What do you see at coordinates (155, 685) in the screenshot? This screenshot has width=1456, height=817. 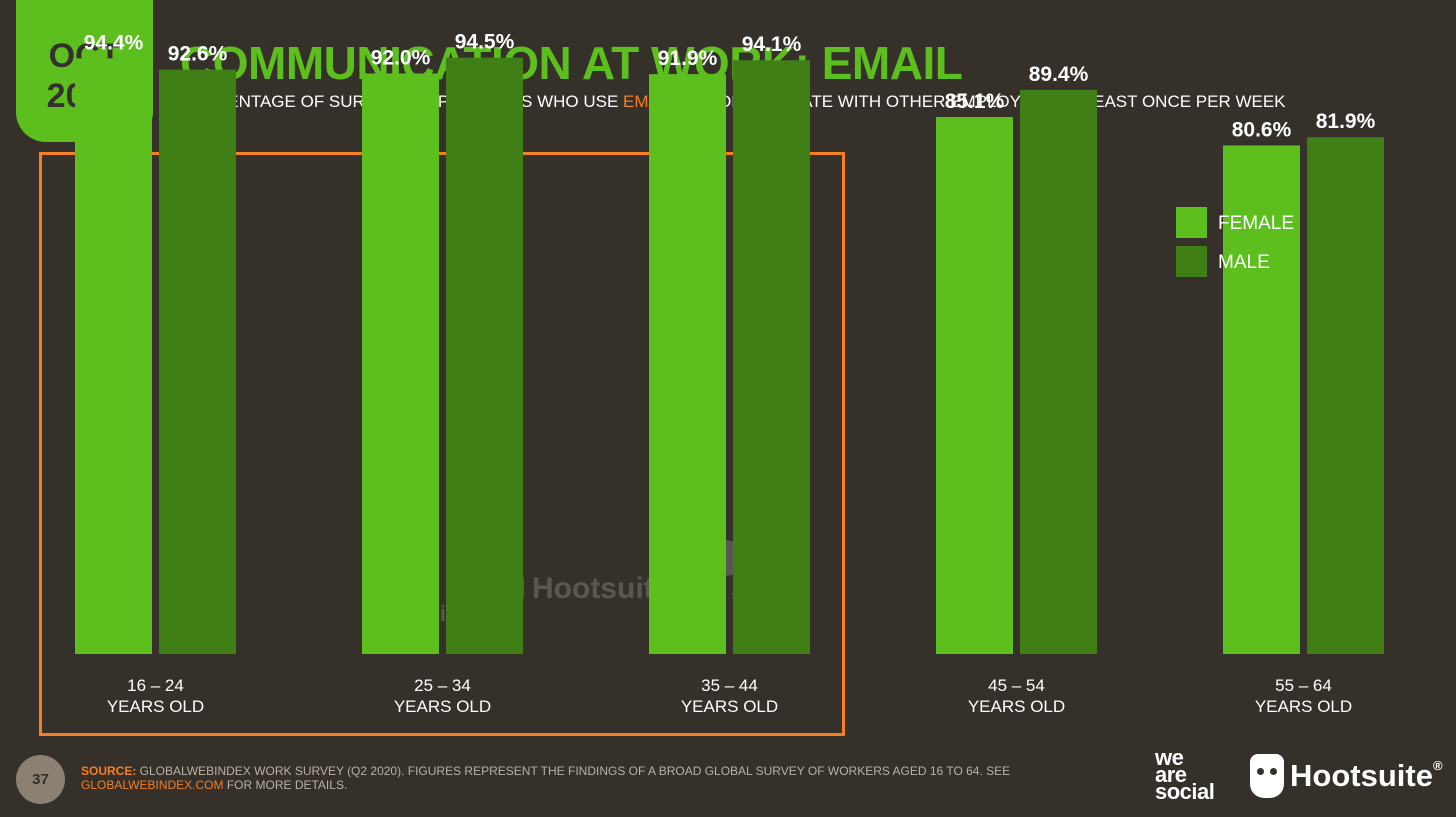 I see `category-label-0: 16 – 24` at bounding box center [155, 685].